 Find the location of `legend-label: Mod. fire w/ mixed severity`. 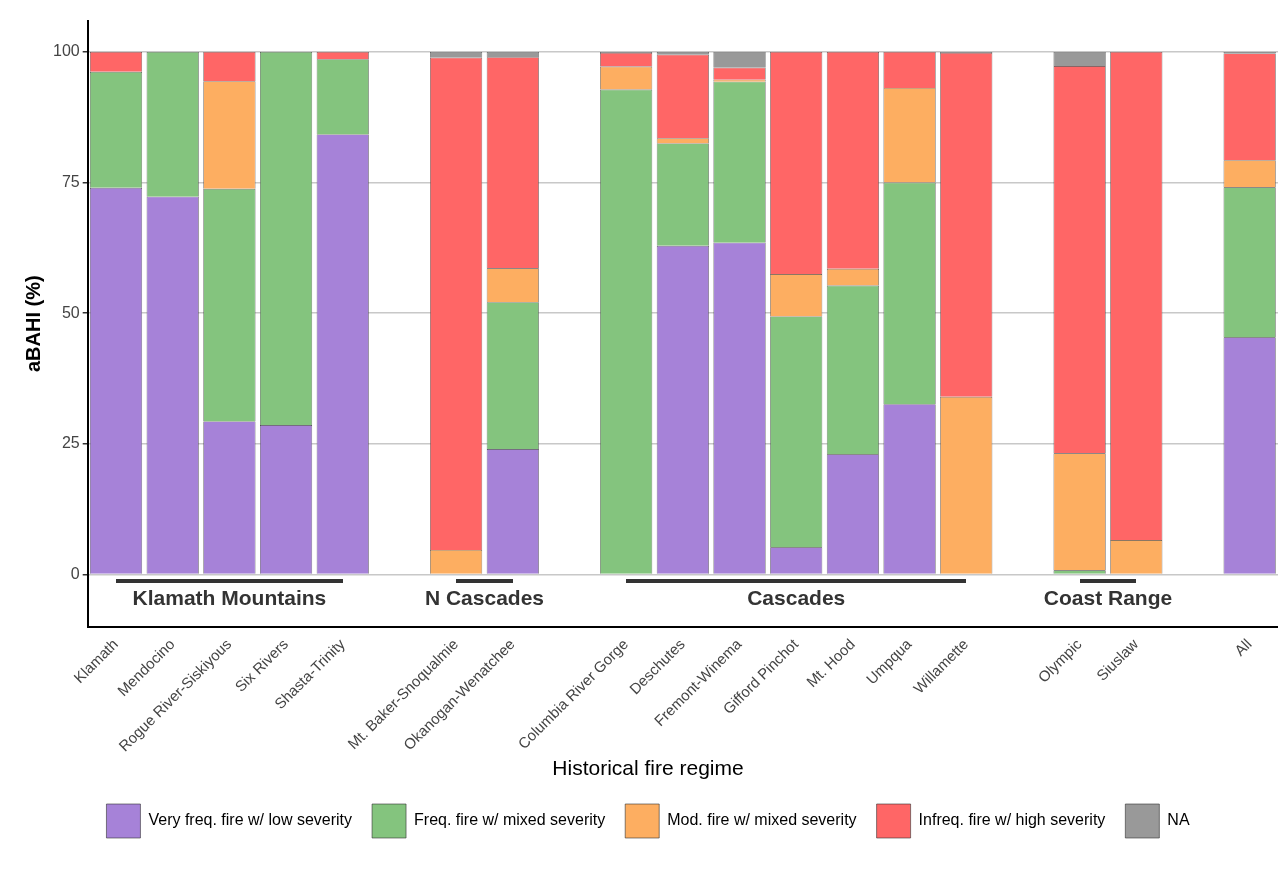

legend-label: Mod. fire w/ mixed severity is located at coordinates (762, 820).